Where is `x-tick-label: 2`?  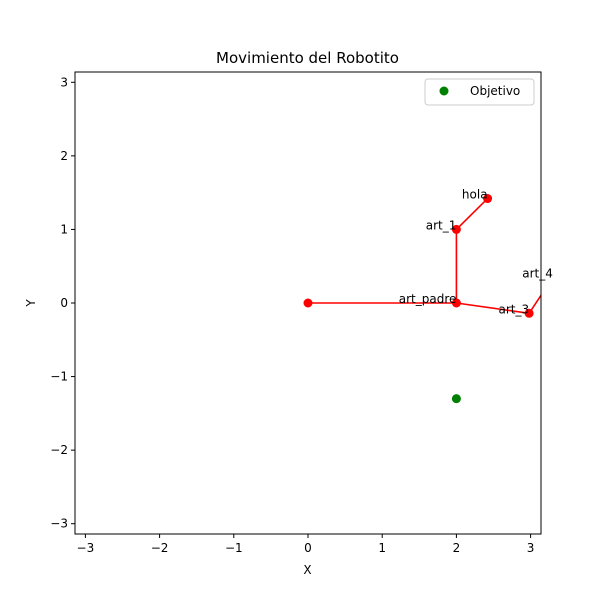 x-tick-label: 2 is located at coordinates (457, 548).